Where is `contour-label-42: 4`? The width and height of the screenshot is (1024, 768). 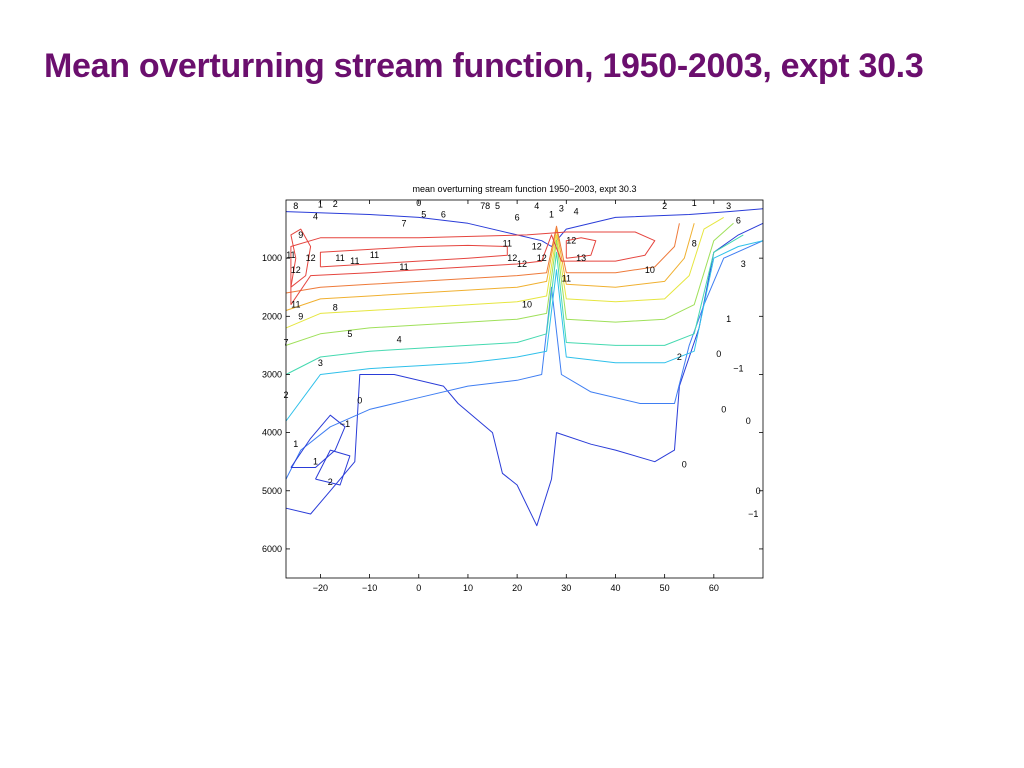 contour-label-42: 4 is located at coordinates (576, 212).